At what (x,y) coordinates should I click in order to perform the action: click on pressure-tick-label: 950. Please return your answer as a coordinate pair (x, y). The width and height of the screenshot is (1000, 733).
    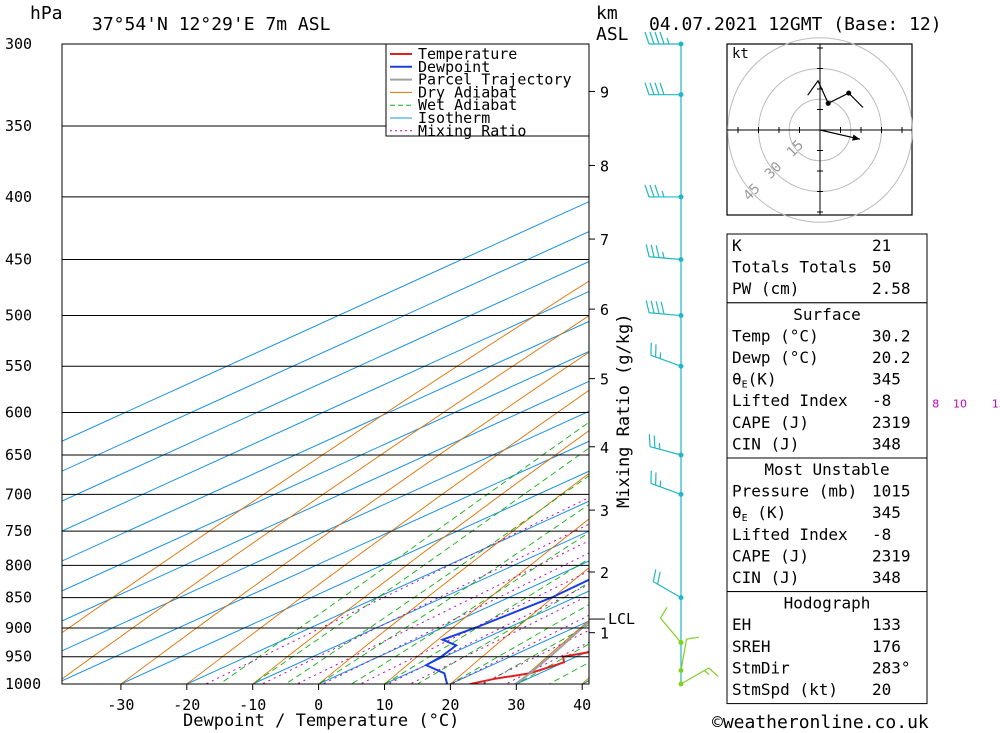
    Looking at the image, I should click on (18, 657).